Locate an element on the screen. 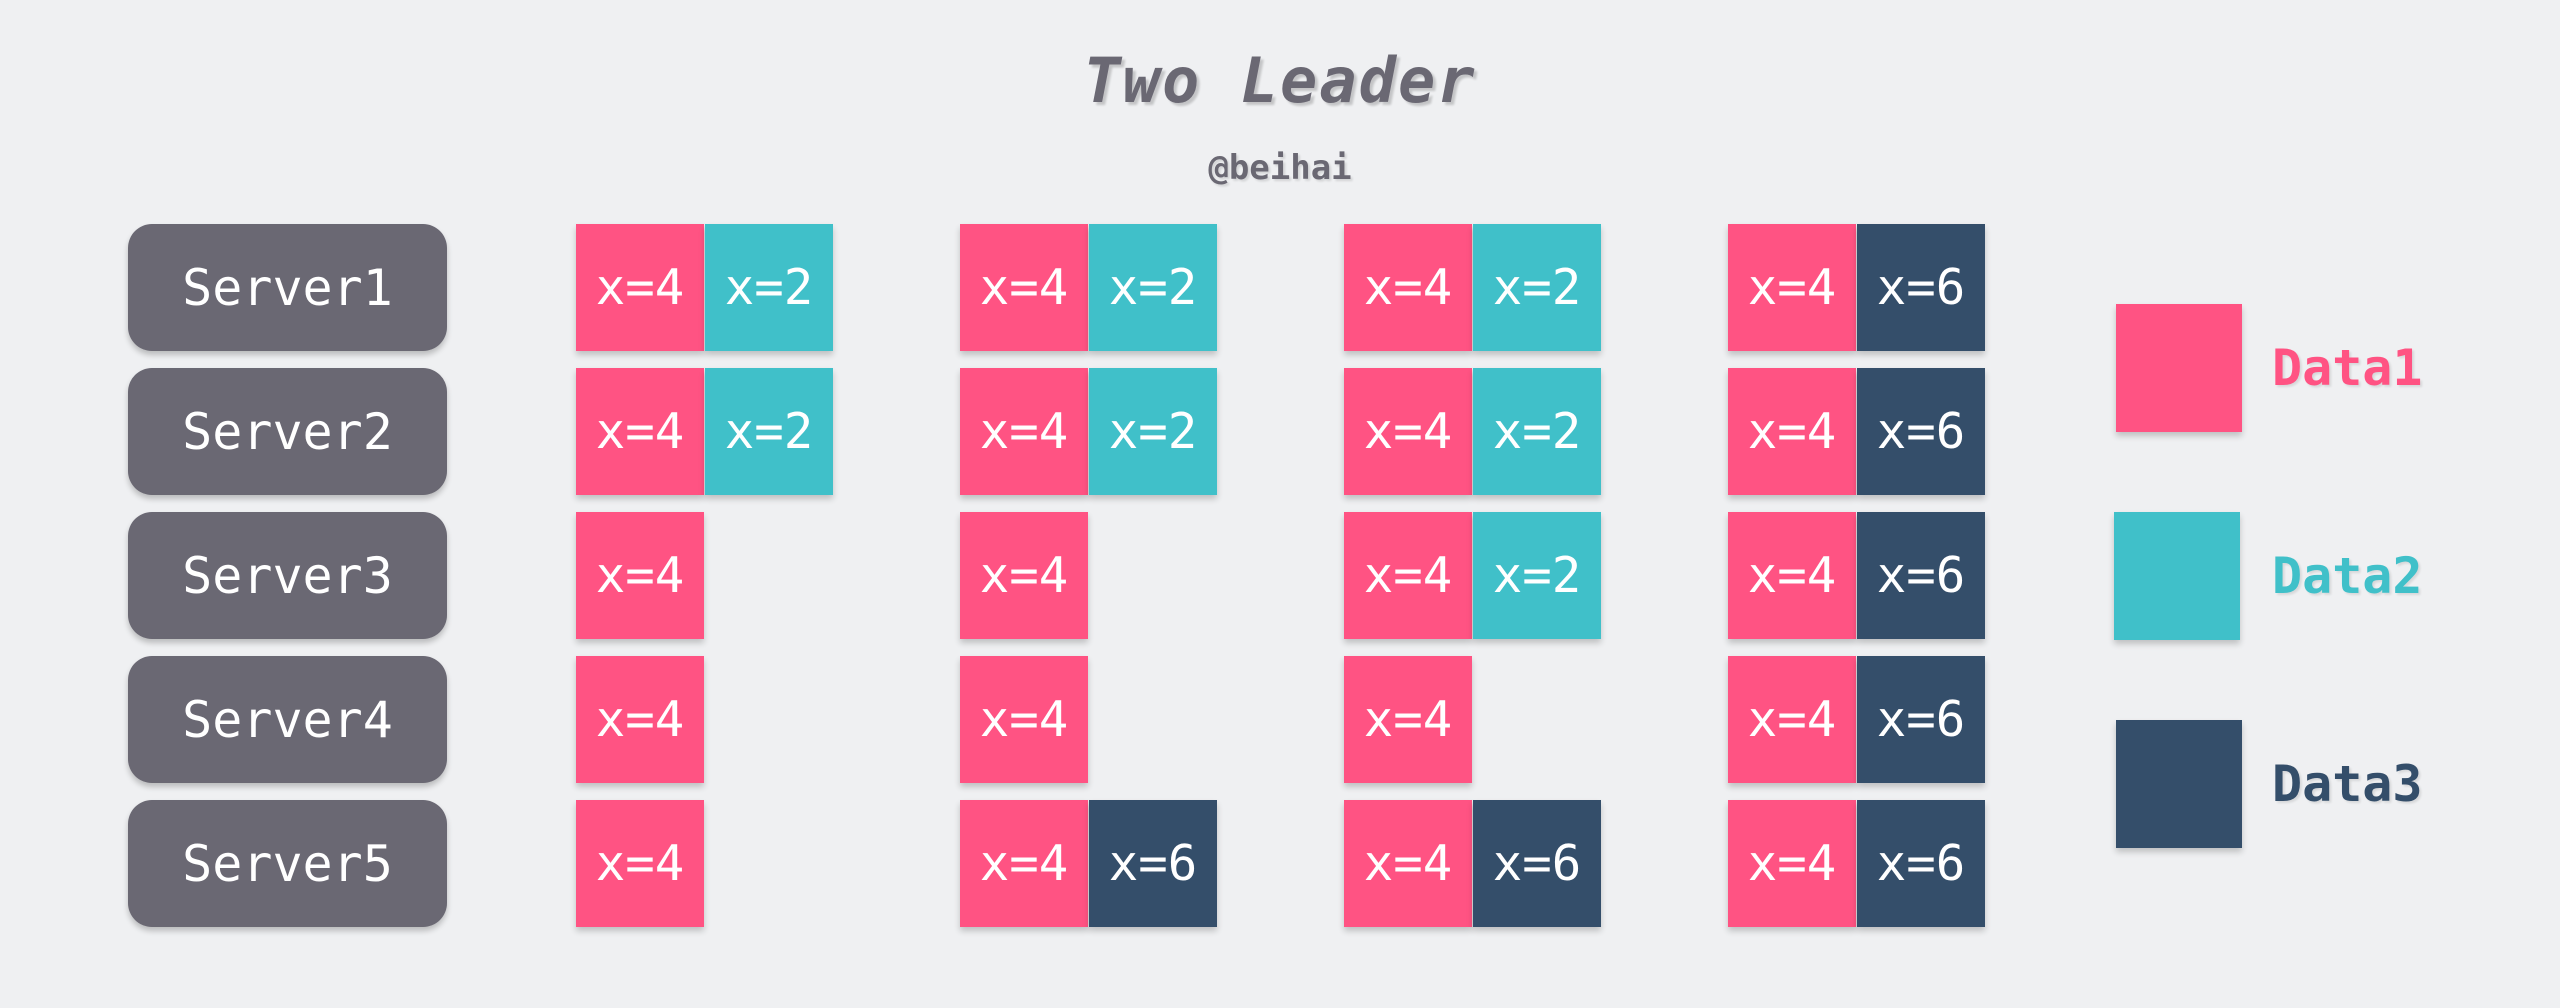  data-cell-stage2-server5-data1: x=4 is located at coordinates (1024, 863).